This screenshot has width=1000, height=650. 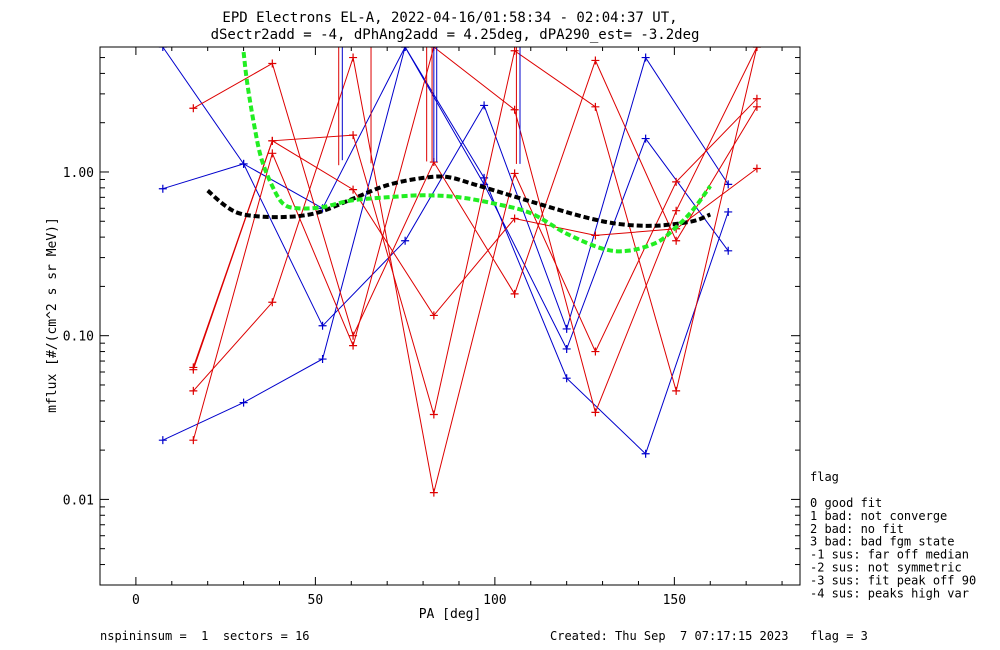 What do you see at coordinates (889, 555) in the screenshot?
I see `legend-item: -1 sus: far off median` at bounding box center [889, 555].